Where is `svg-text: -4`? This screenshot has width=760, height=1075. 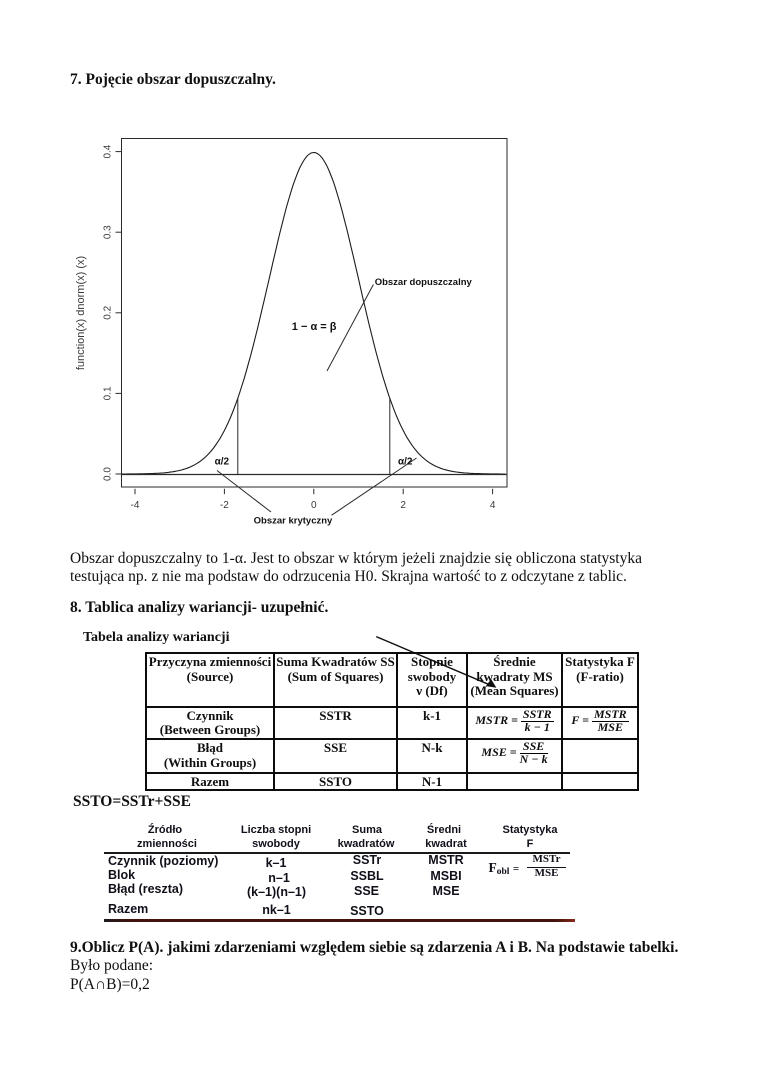 svg-text: -4 is located at coordinates (135, 505).